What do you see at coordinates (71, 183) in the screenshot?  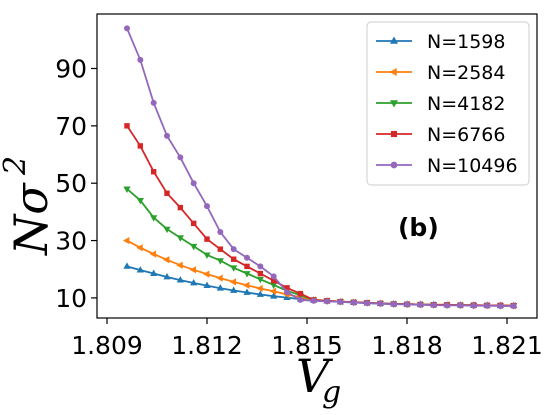 I see `y-tick-label: 50` at bounding box center [71, 183].